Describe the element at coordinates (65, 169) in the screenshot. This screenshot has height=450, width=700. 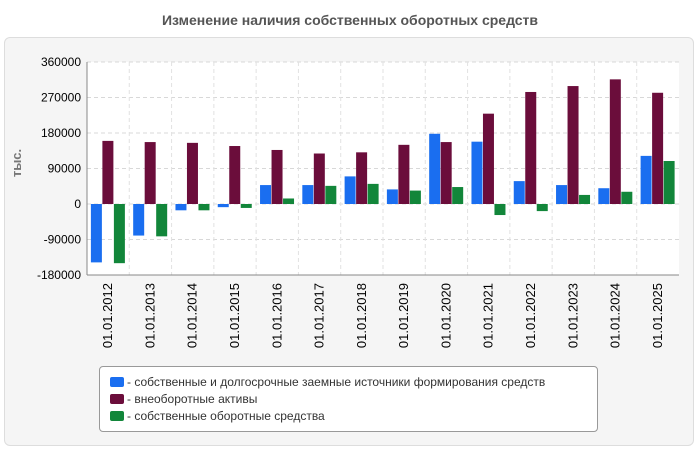
I see `y-tick-label: 90000` at that location.